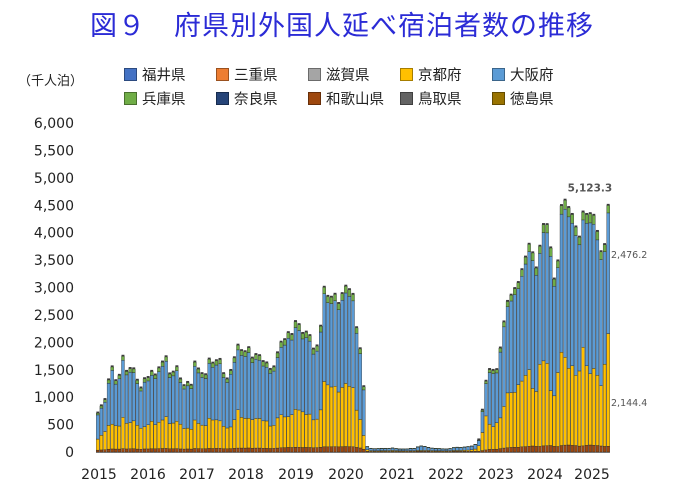  I want to click on legend-swatch, so click(314, 74).